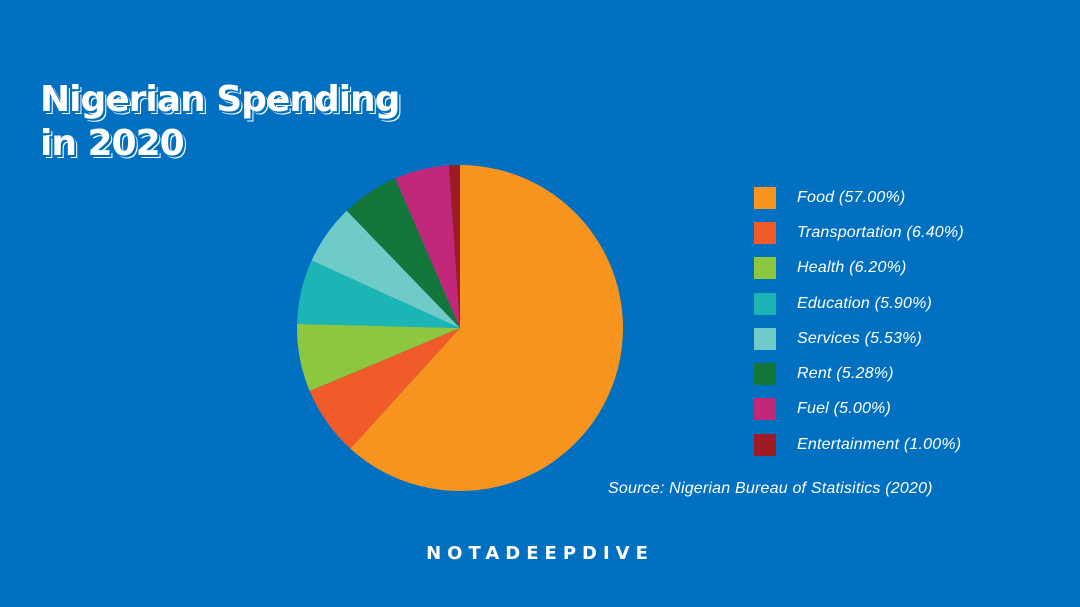 The image size is (1080, 607). I want to click on pie-slice-rent, so click(403, 253).